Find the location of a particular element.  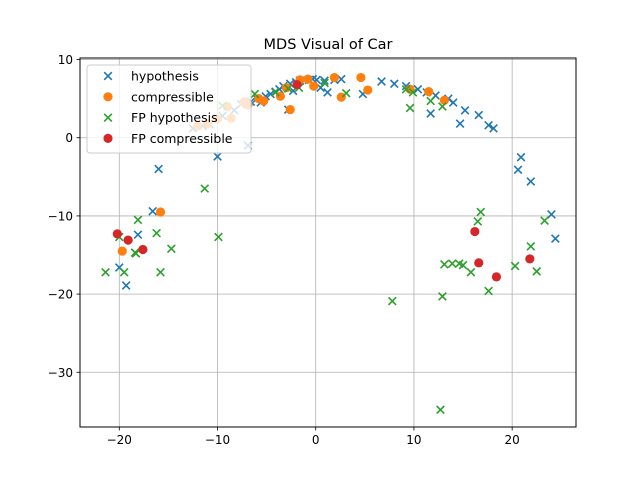

legend-marker-fp-compressible is located at coordinates (108, 138).